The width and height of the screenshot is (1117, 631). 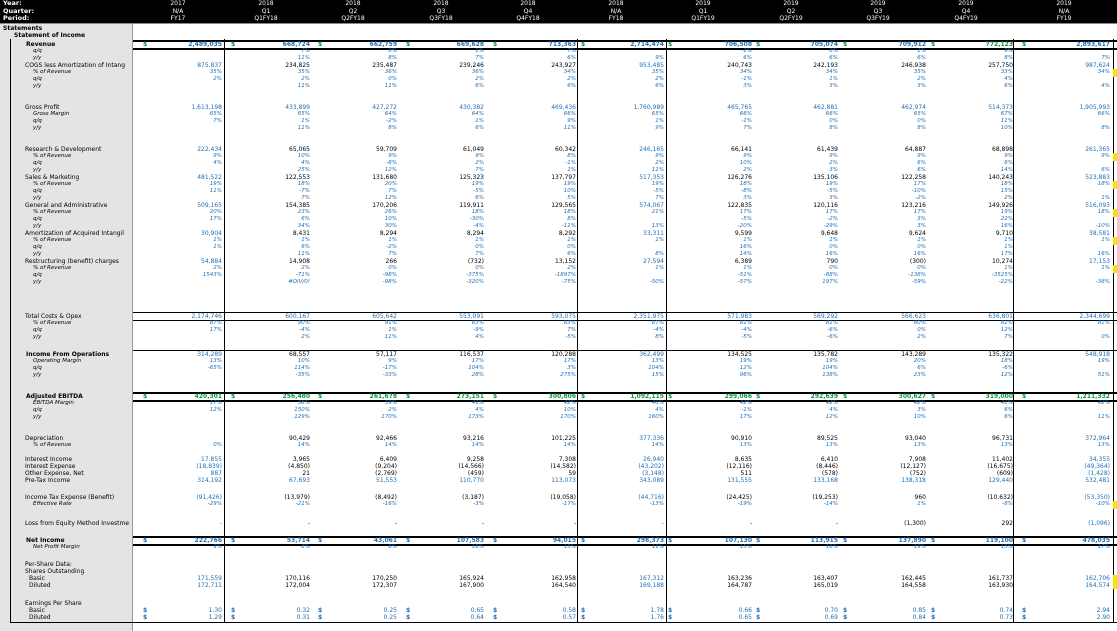 I want to click on value-cell: -8%, so click(x=1007, y=504).